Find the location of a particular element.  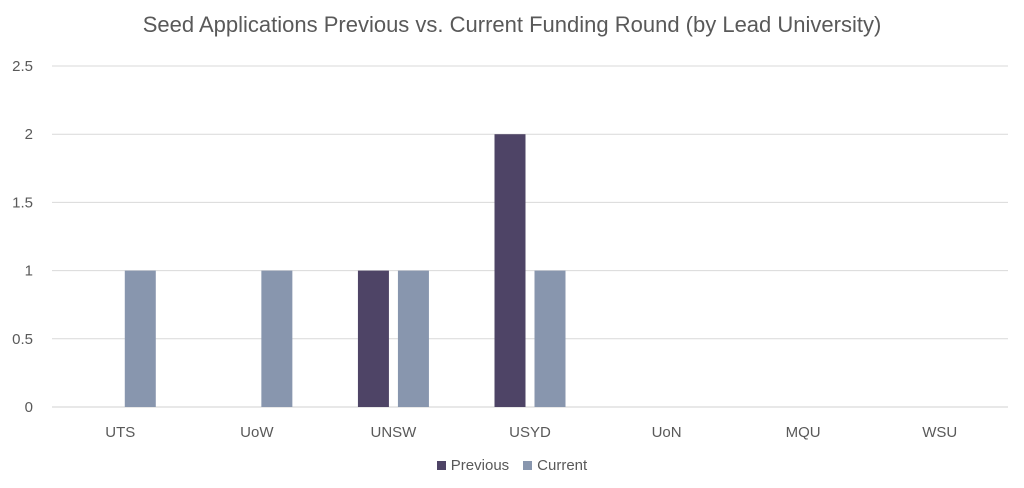

legend: Previous Current is located at coordinates (512, 465).